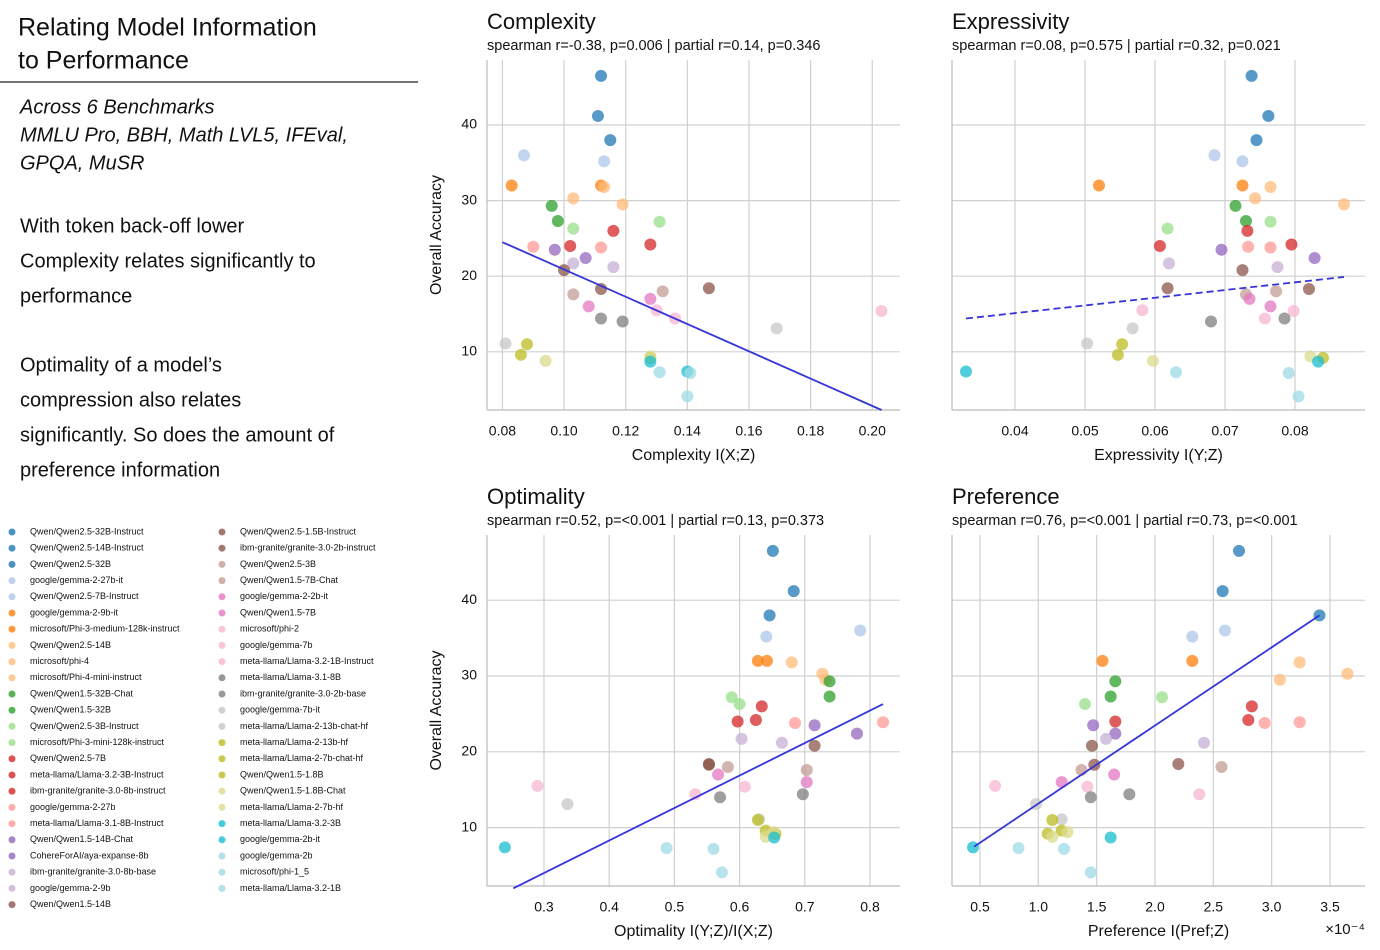 The height and width of the screenshot is (950, 1380). Describe the element at coordinates (748, 431) in the screenshot. I see `x-tick-label: 0.16` at that location.